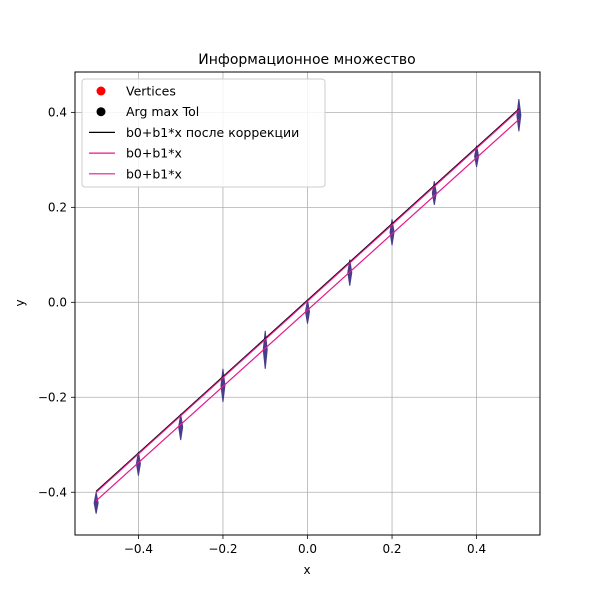  What do you see at coordinates (162, 111) in the screenshot?
I see `legend-label: Arg max Tol` at bounding box center [162, 111].